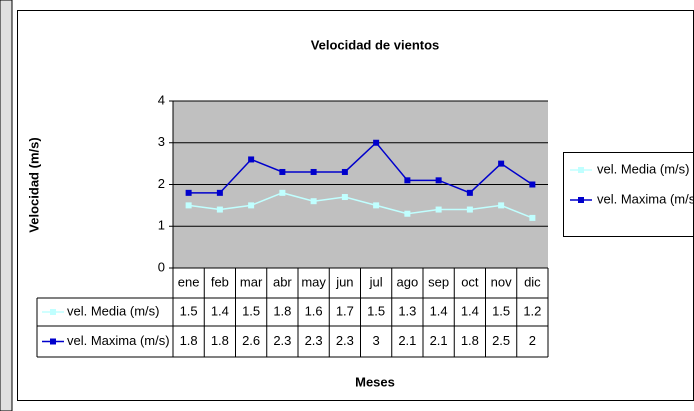  What do you see at coordinates (645, 198) in the screenshot?
I see `legend-label: vel. Maxima (m/s)` at bounding box center [645, 198].